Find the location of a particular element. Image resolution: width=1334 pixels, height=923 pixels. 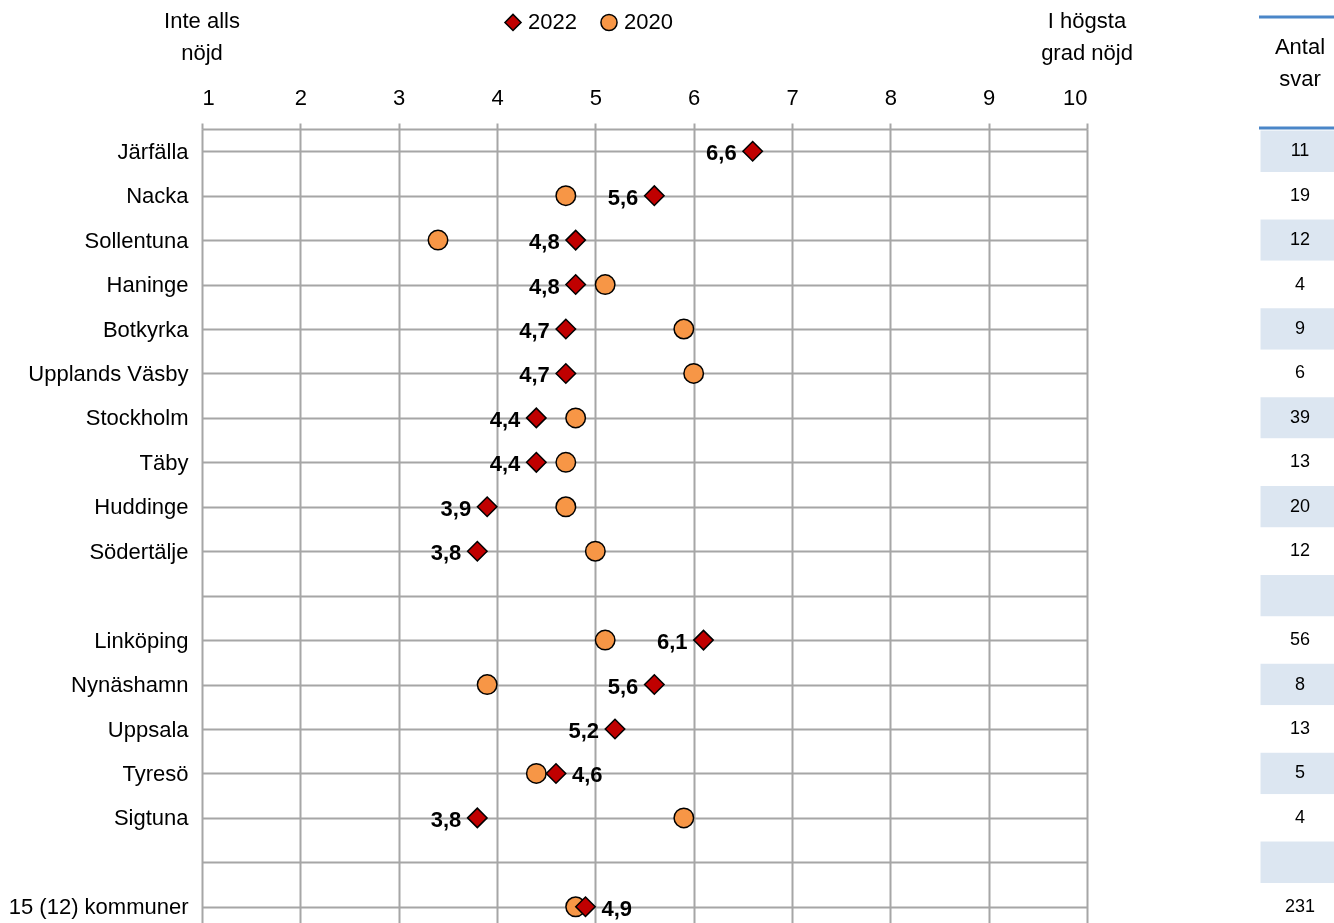

legend-label: 2022 is located at coordinates (552, 22).